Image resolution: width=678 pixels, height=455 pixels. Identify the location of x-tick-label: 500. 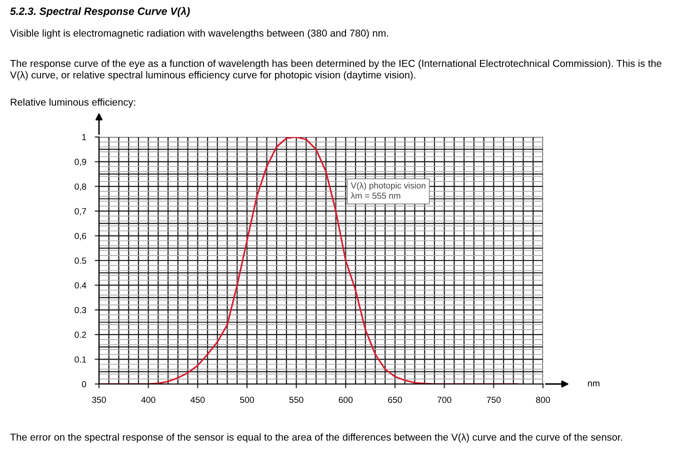
(247, 399).